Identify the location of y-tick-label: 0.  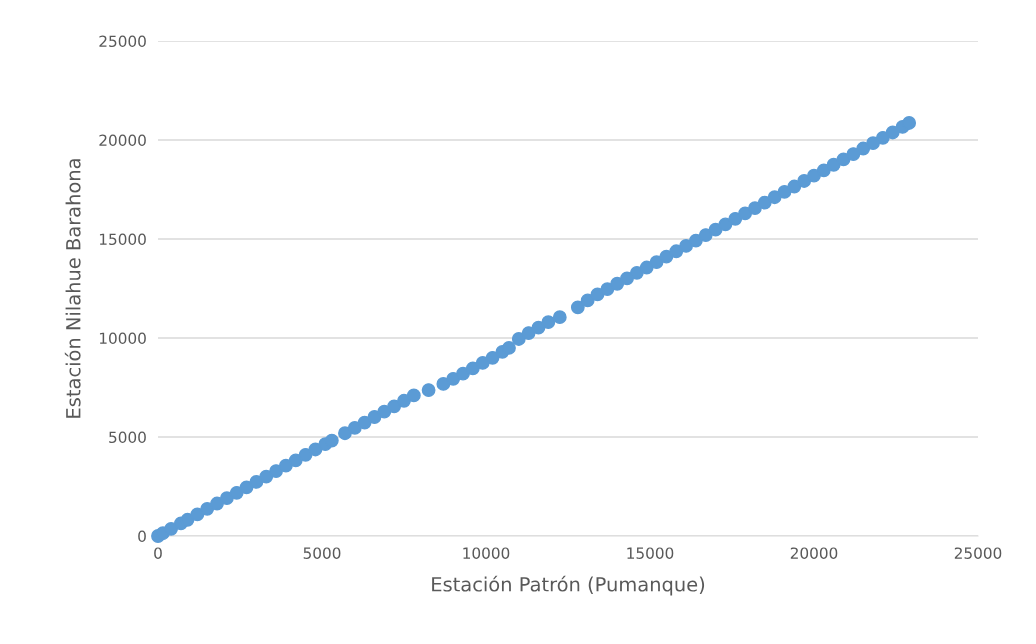
(142, 536).